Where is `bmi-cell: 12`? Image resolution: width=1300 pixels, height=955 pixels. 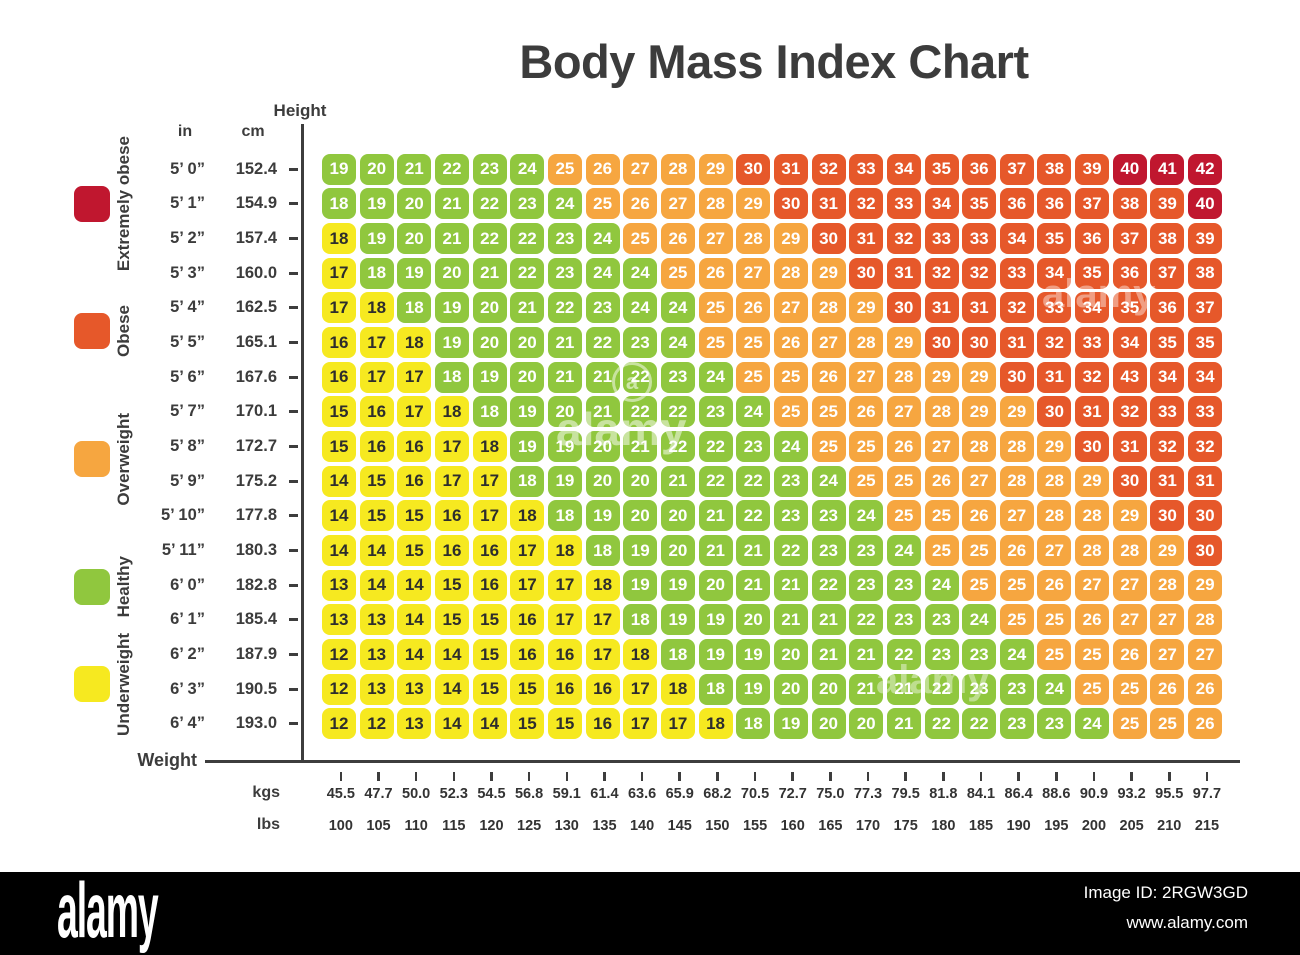
bmi-cell: 12 is located at coordinates (339, 689).